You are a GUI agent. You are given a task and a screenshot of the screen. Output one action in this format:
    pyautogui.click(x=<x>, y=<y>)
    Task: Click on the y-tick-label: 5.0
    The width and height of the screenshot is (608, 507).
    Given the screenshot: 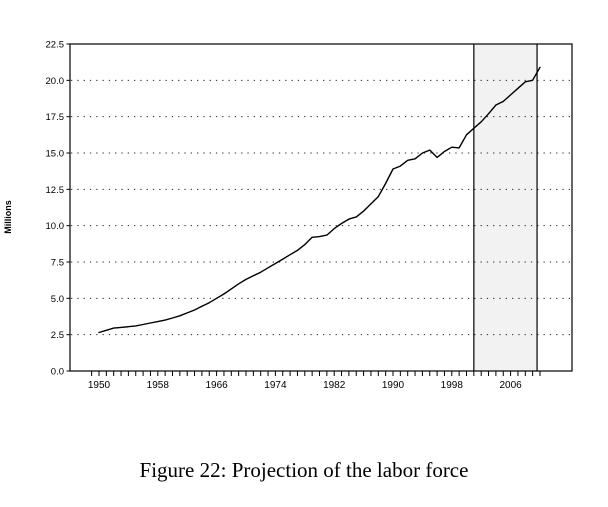 What is the action you would take?
    pyautogui.click(x=57, y=299)
    